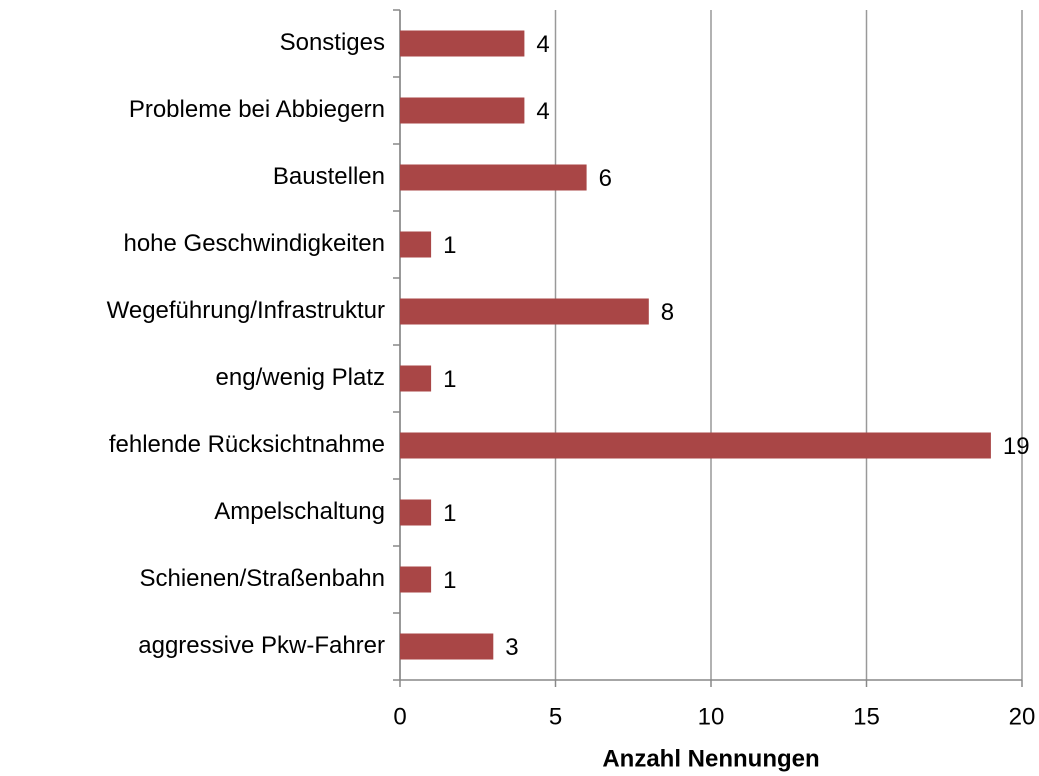 This screenshot has height=776, width=1039. What do you see at coordinates (332, 42) in the screenshot?
I see `y-tick-label: Sonstiges` at bounding box center [332, 42].